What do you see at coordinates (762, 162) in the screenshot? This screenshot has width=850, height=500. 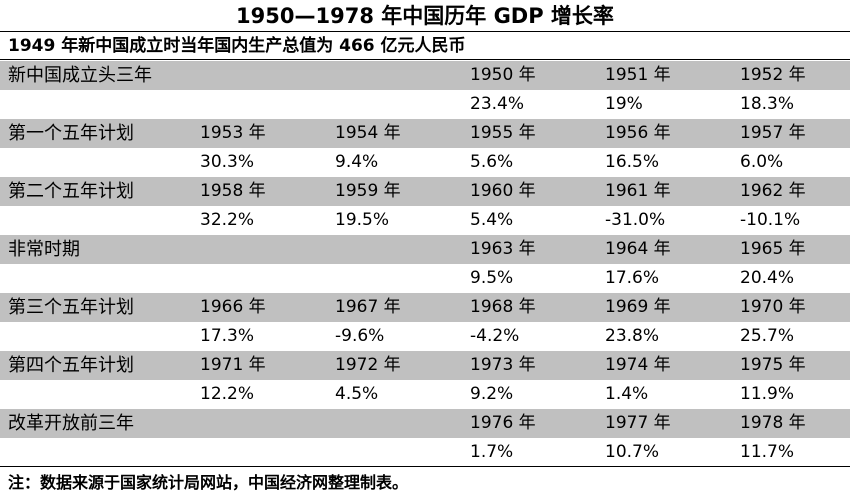 I see `rate-cell: 6.0%` at bounding box center [762, 162].